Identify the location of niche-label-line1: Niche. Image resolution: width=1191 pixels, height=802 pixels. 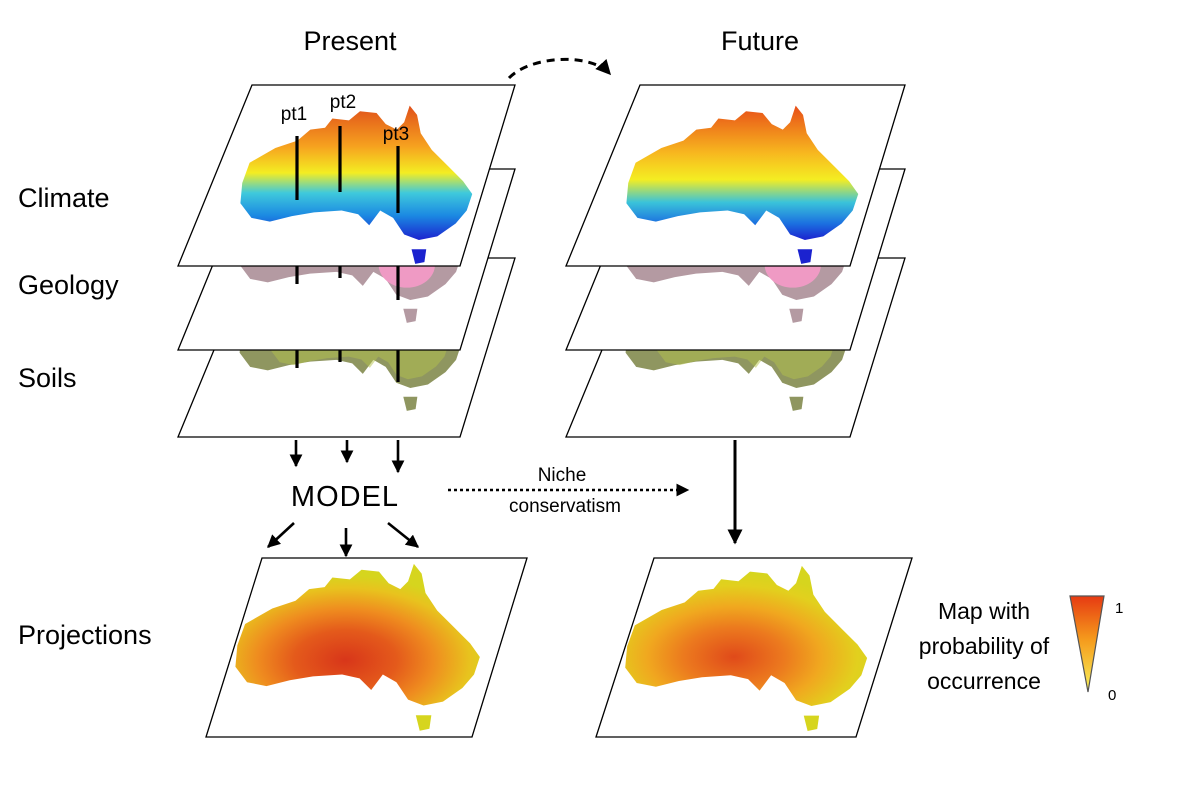
(562, 475).